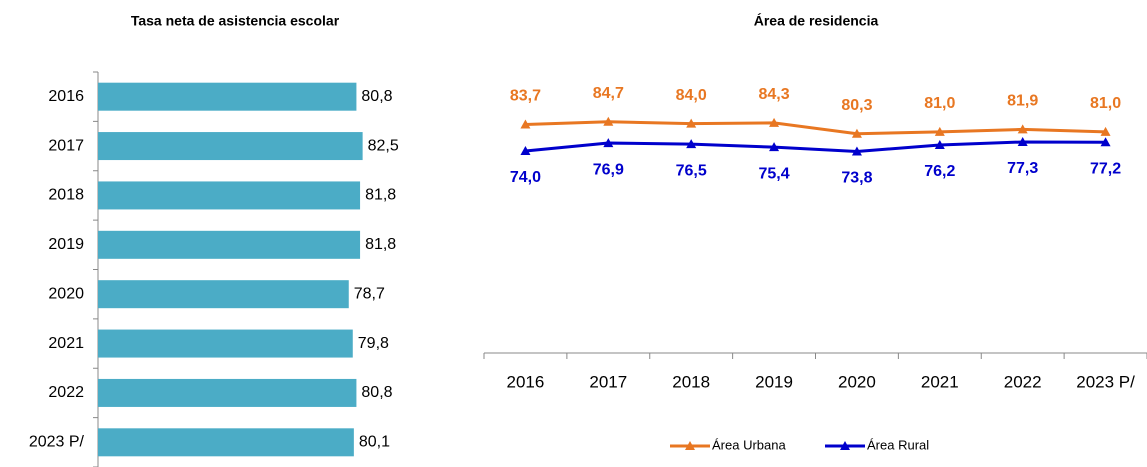  I want to click on value-label: 76,5, so click(691, 170).